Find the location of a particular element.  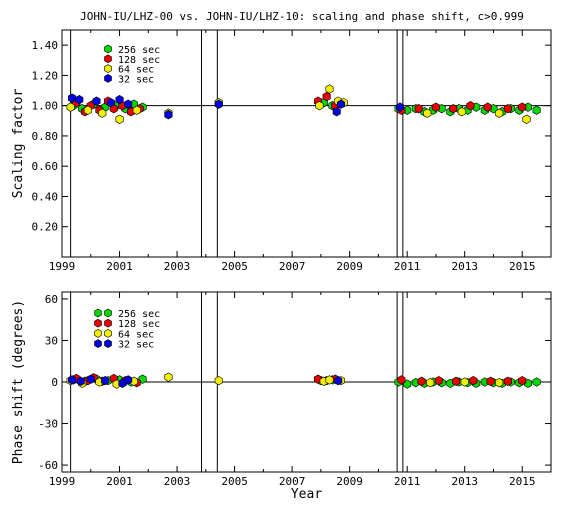

y-tick-label: 60 is located at coordinates (51, 299).